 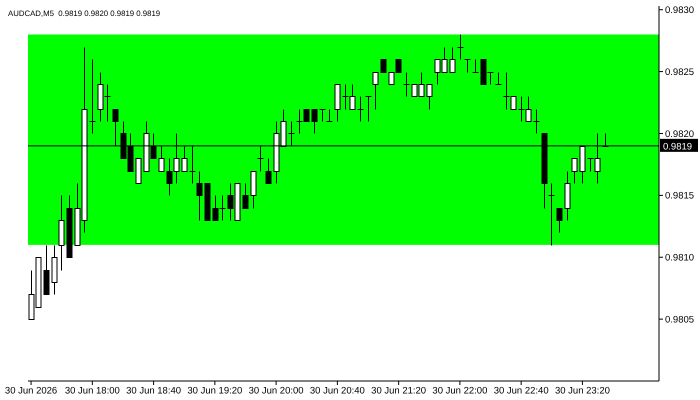 What do you see at coordinates (679, 320) in the screenshot?
I see `y-tick-label: 0.9805` at bounding box center [679, 320].